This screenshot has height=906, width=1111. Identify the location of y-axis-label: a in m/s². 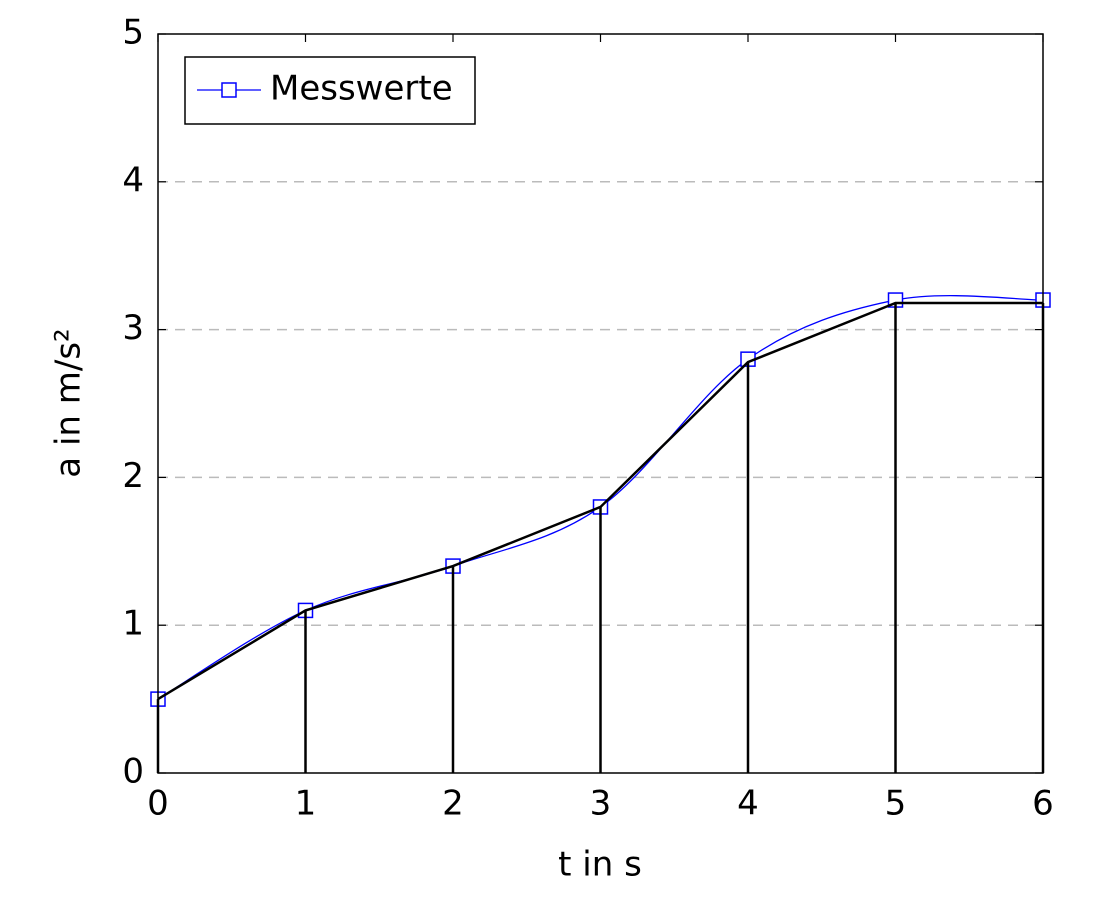
(69, 402).